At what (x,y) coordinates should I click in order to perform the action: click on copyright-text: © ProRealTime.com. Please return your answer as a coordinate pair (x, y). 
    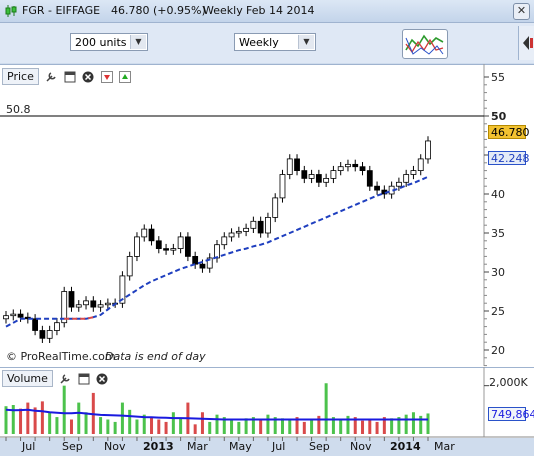
    Looking at the image, I should click on (61, 356).